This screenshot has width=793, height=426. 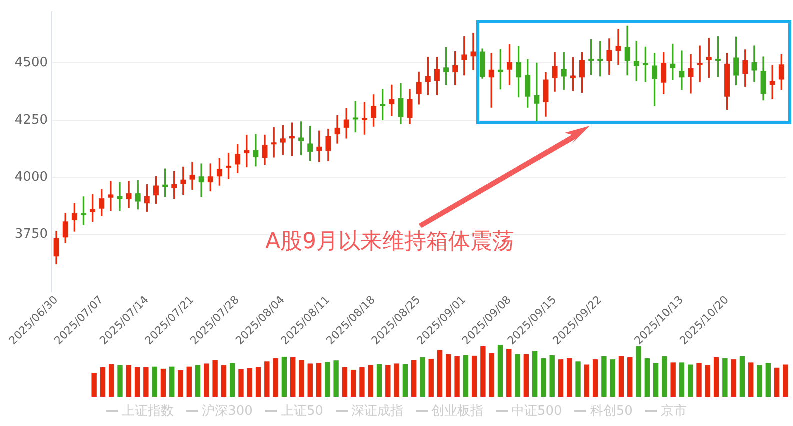 What do you see at coordinates (390, 242) in the screenshot?
I see `annotation: A股9月以来维持箱体震荡` at bounding box center [390, 242].